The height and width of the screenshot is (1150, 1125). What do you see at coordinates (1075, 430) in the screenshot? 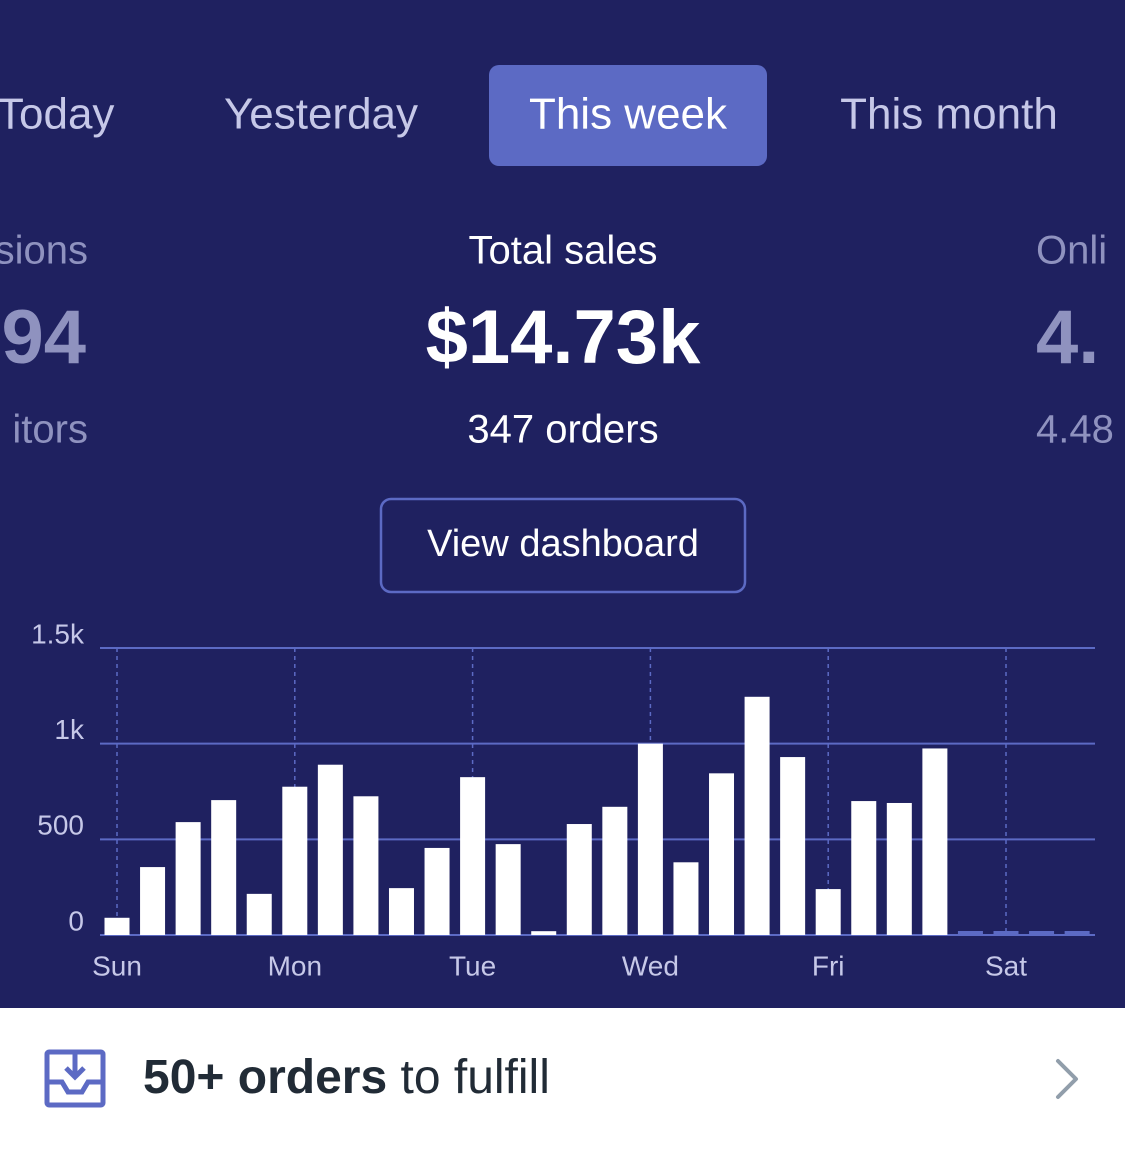
I see `stat-sub: 4.48` at bounding box center [1075, 430].